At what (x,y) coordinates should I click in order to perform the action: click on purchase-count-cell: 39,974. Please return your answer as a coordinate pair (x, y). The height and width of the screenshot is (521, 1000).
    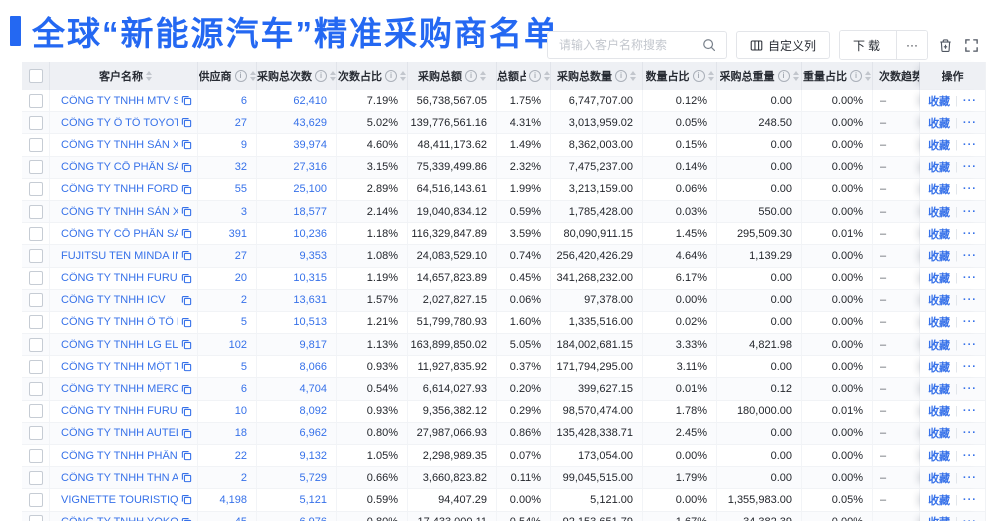
    Looking at the image, I should click on (297, 145).